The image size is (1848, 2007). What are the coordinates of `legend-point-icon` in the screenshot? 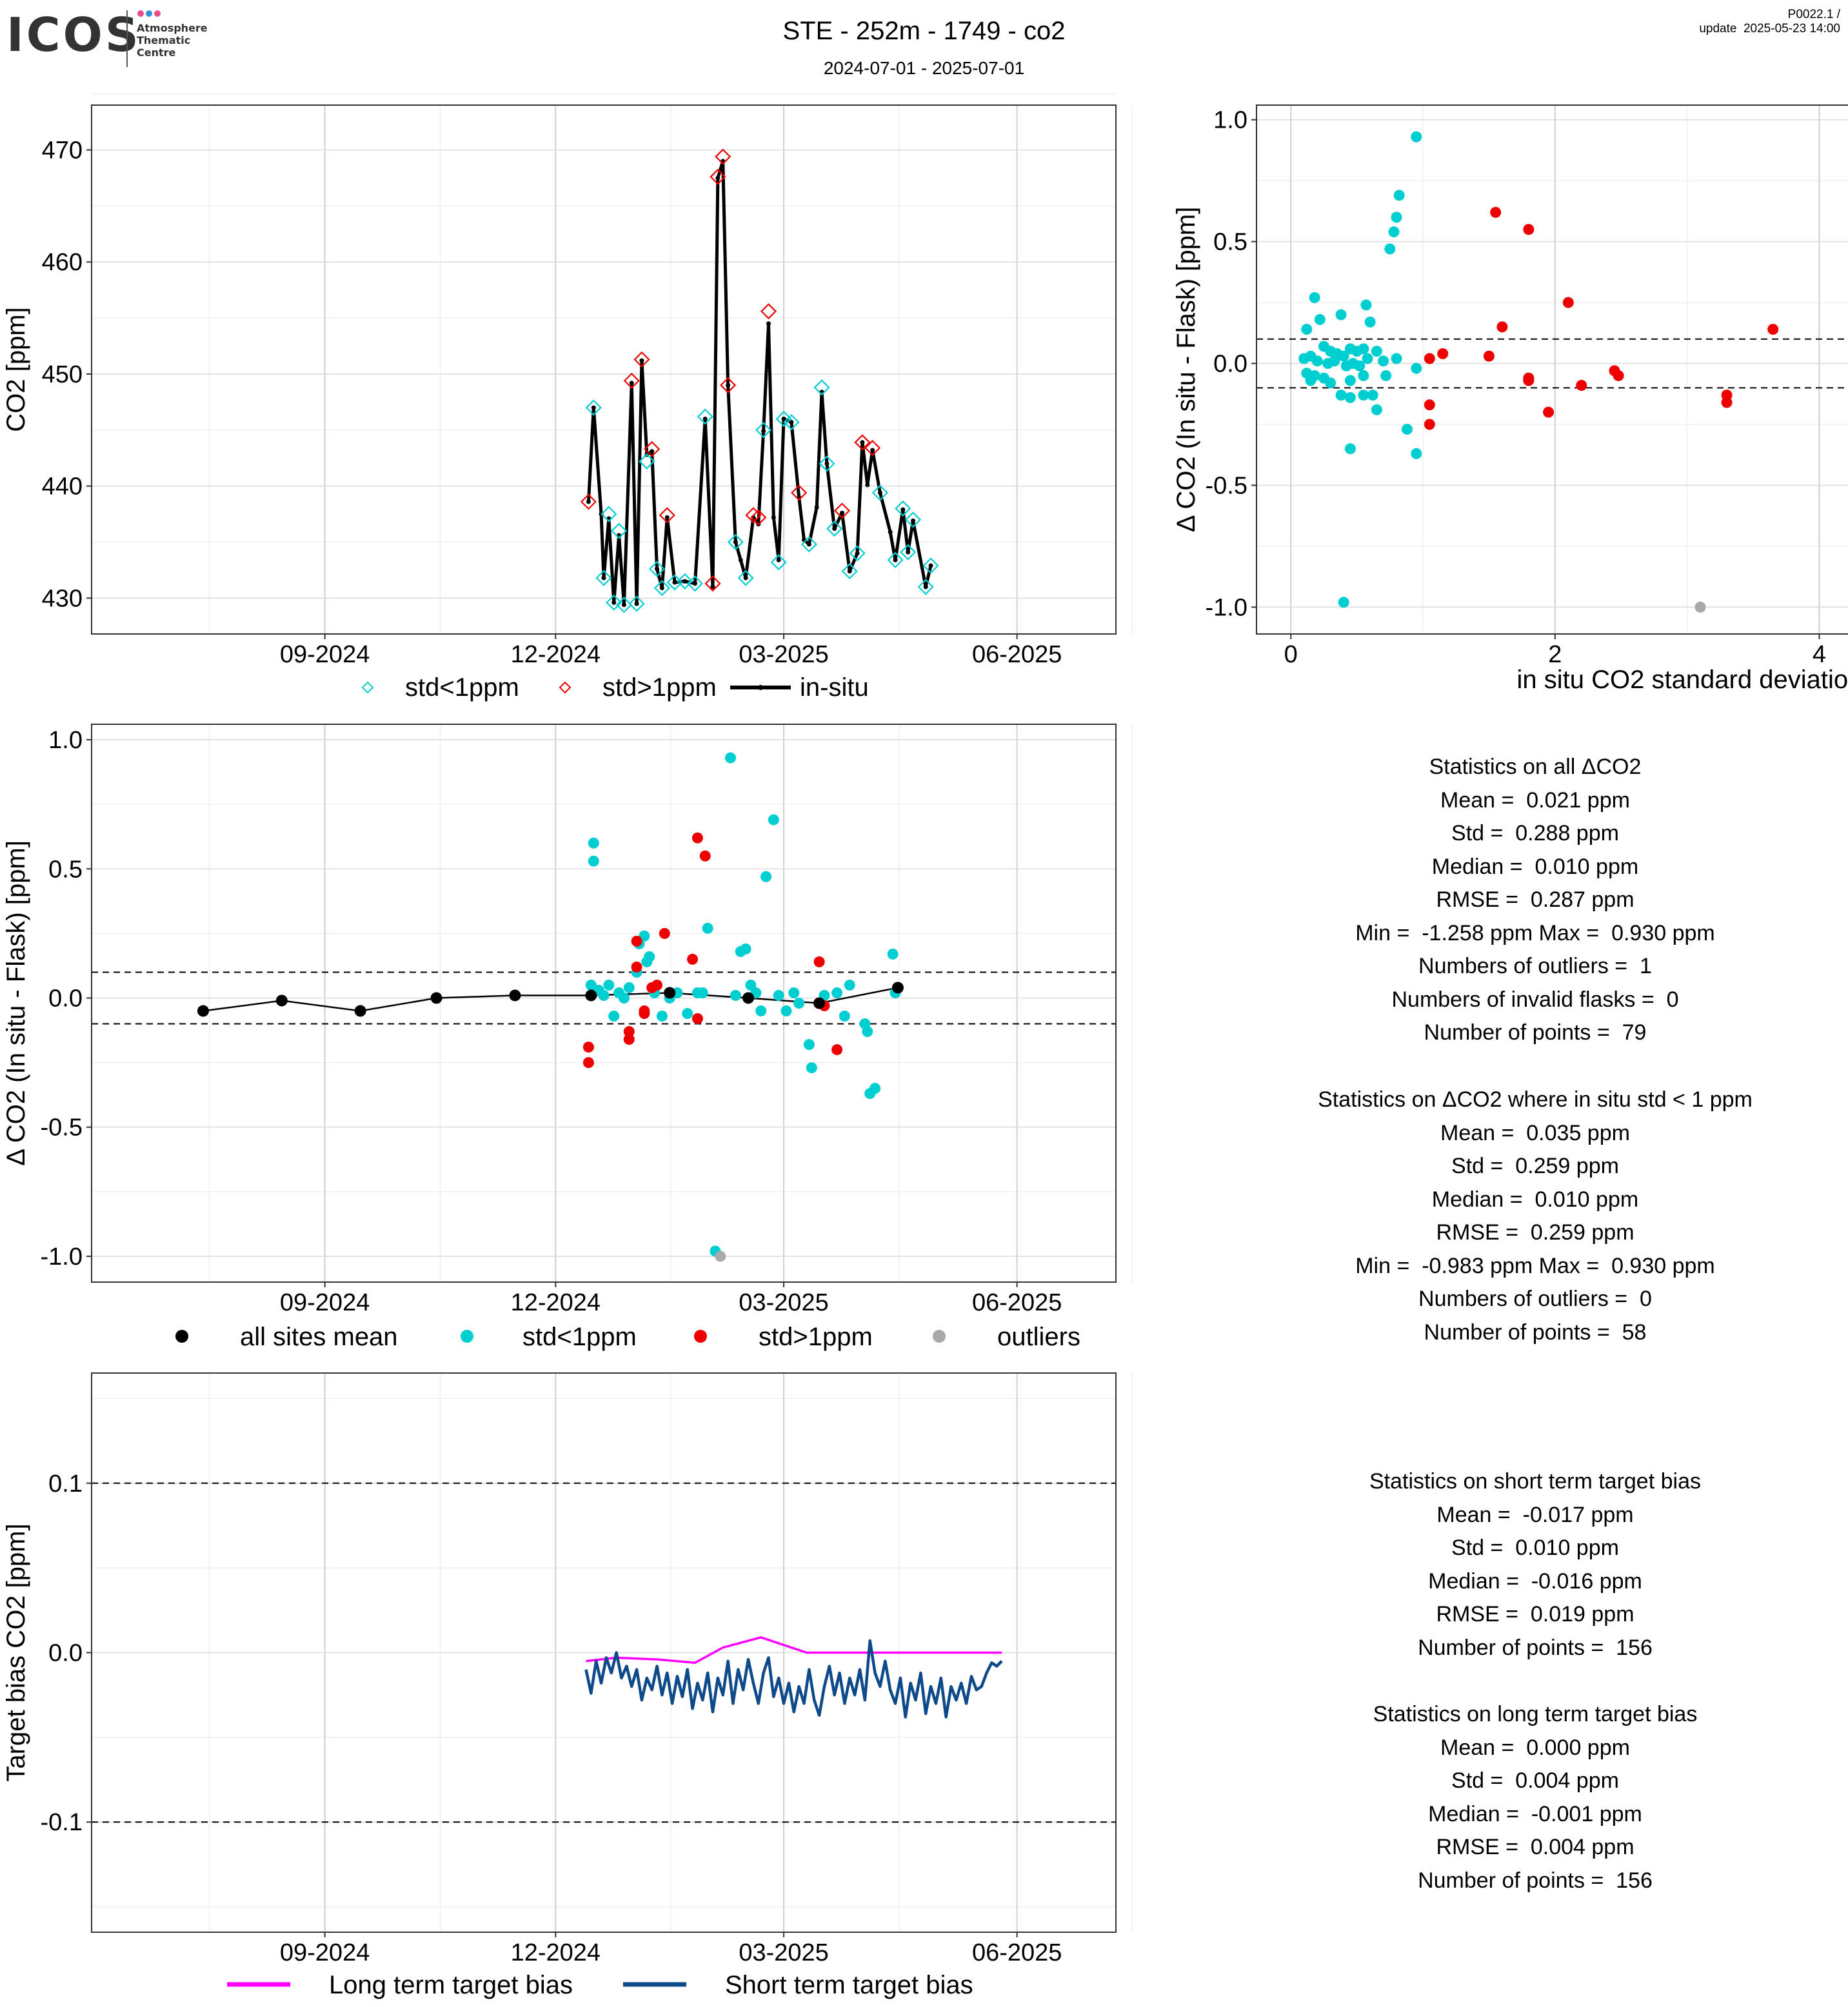 It's located at (761, 687).